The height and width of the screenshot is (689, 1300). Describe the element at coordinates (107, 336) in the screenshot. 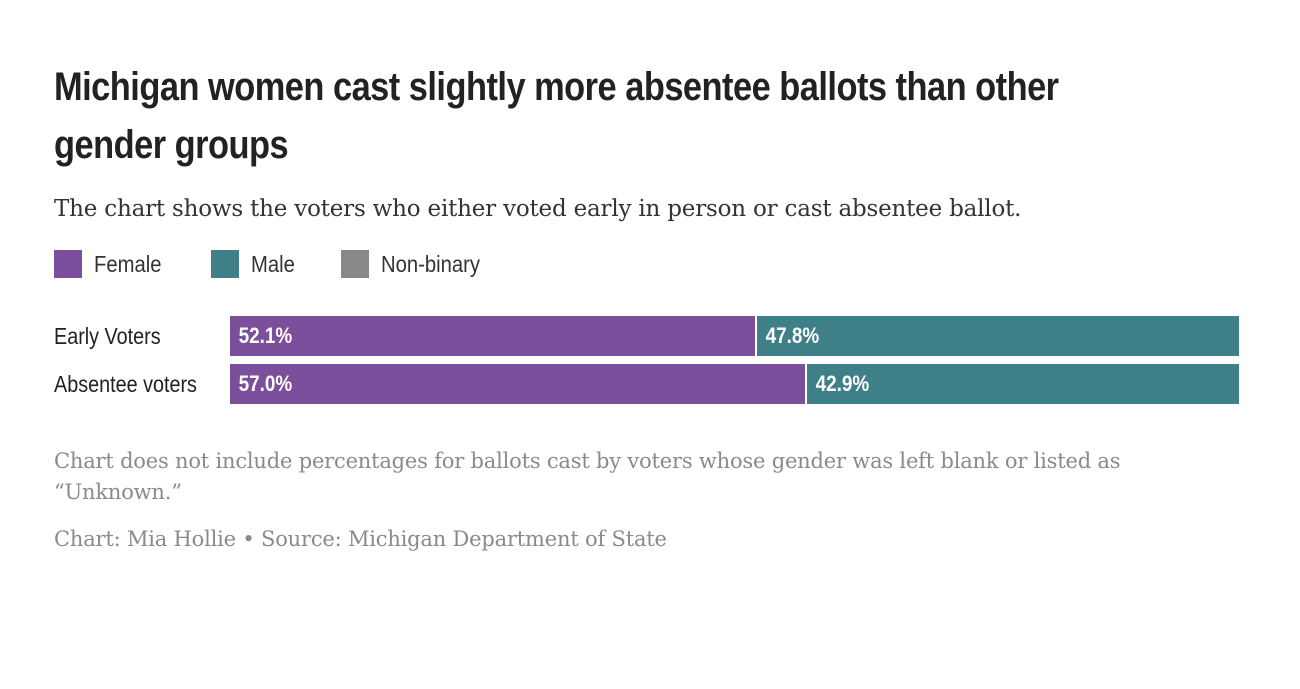

I see `row-label: Early Voters` at that location.